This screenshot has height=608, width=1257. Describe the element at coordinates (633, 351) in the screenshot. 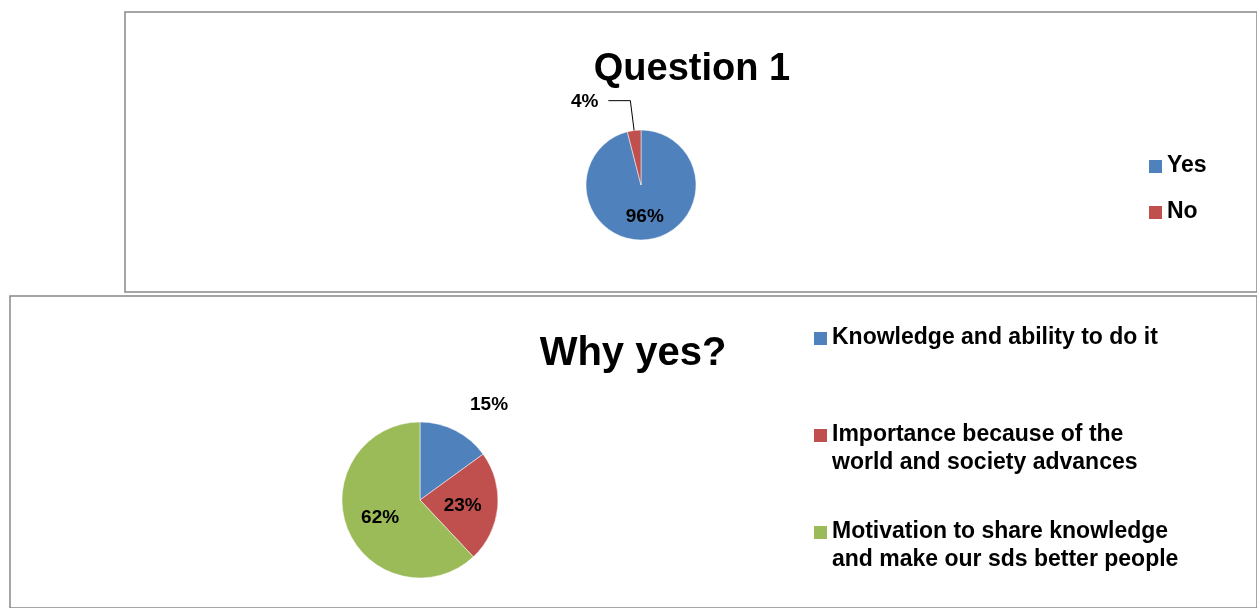

I see `chart-title: Why yes?` at that location.